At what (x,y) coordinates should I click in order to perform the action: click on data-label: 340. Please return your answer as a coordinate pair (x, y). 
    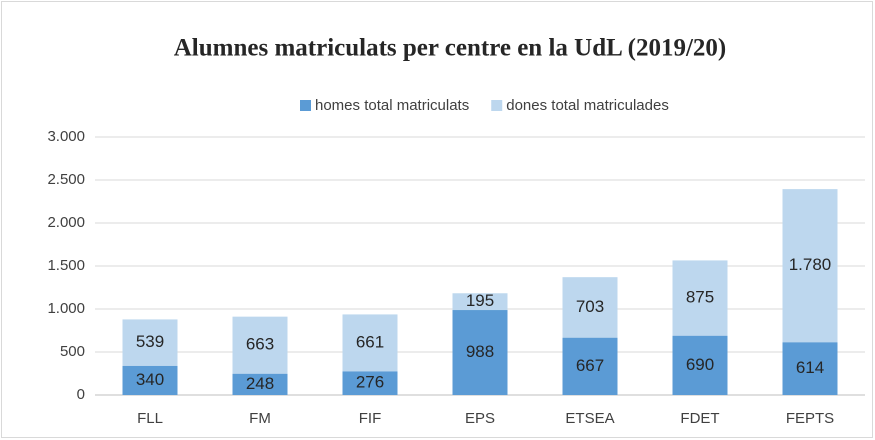
    Looking at the image, I should click on (150, 379).